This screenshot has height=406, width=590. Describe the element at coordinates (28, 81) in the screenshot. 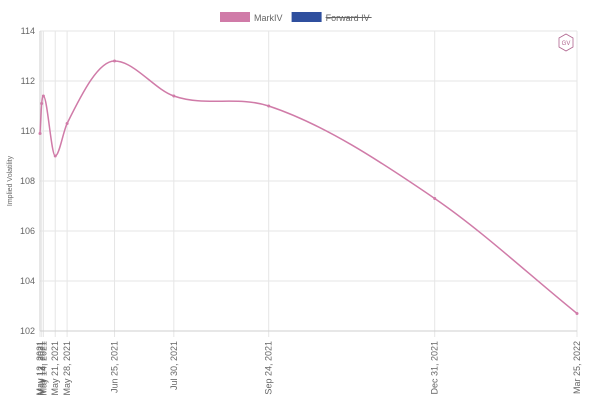

I see `y-tick-label: 112` at that location.